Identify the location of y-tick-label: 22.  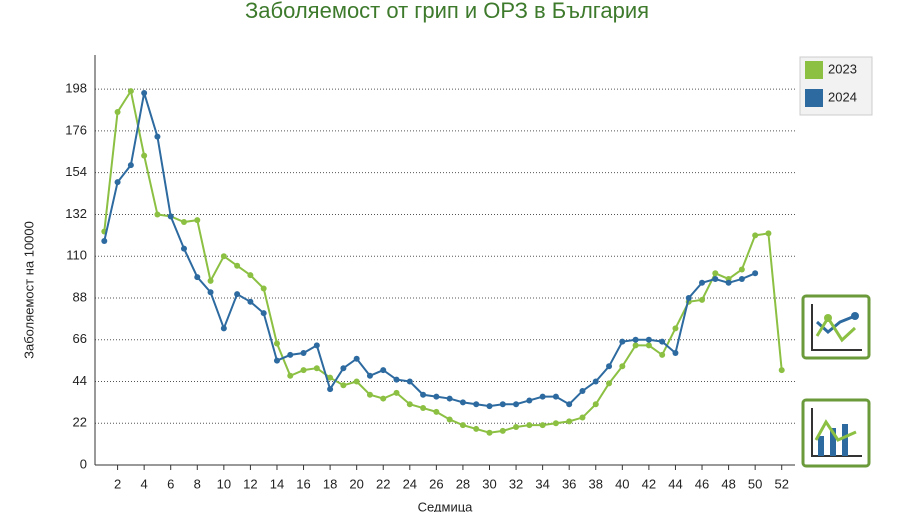
(80, 422).